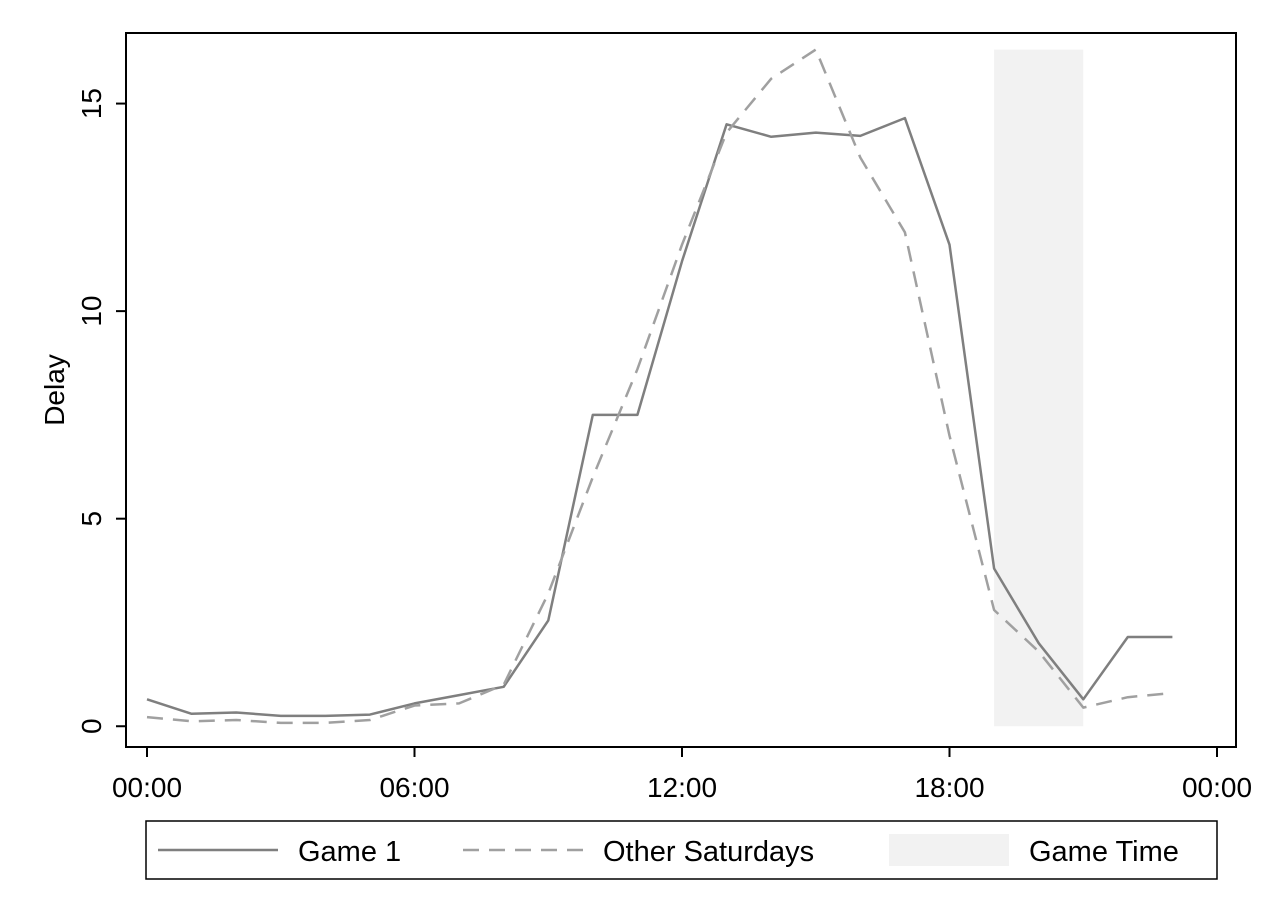  Describe the element at coordinates (54, 390) in the screenshot. I see `y-axis-title: Delay` at that location.